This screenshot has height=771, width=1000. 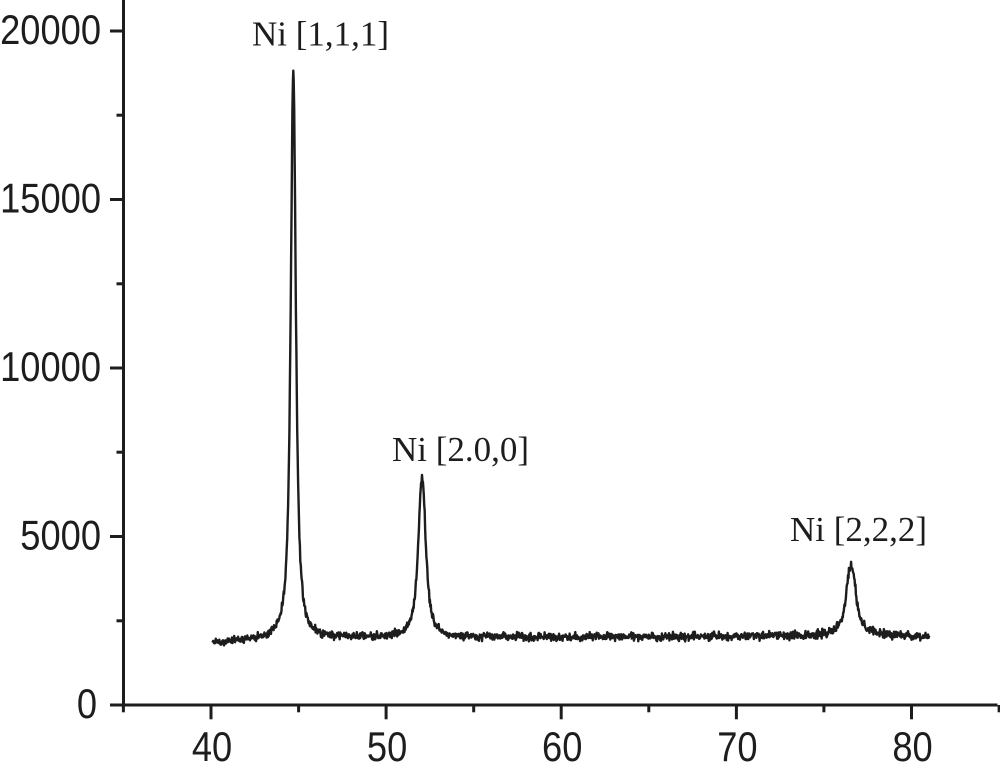 What do you see at coordinates (87, 703) in the screenshot?
I see `svg-text: 0` at bounding box center [87, 703].